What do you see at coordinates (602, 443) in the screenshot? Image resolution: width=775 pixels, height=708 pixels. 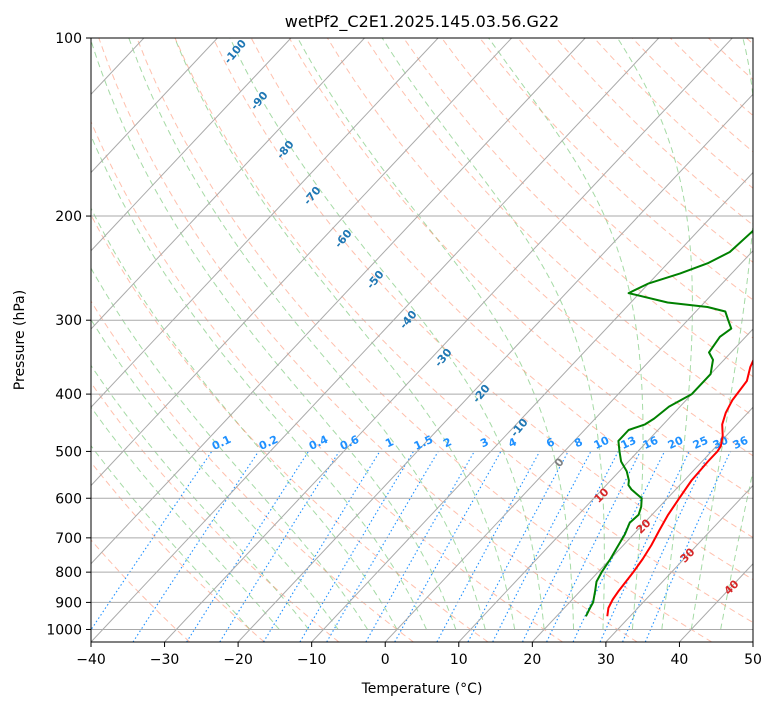 I see `mixing-ratio-label: 10` at bounding box center [602, 443].